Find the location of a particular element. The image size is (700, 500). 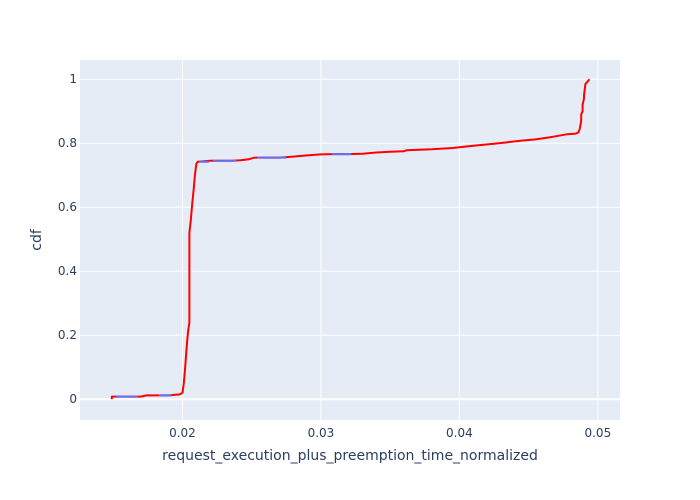

y-axis-title: cdf is located at coordinates (37, 239).